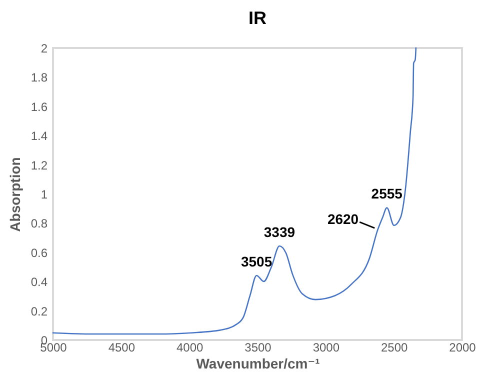 The image size is (500, 377). I want to click on chart-title: IR, so click(257, 18).